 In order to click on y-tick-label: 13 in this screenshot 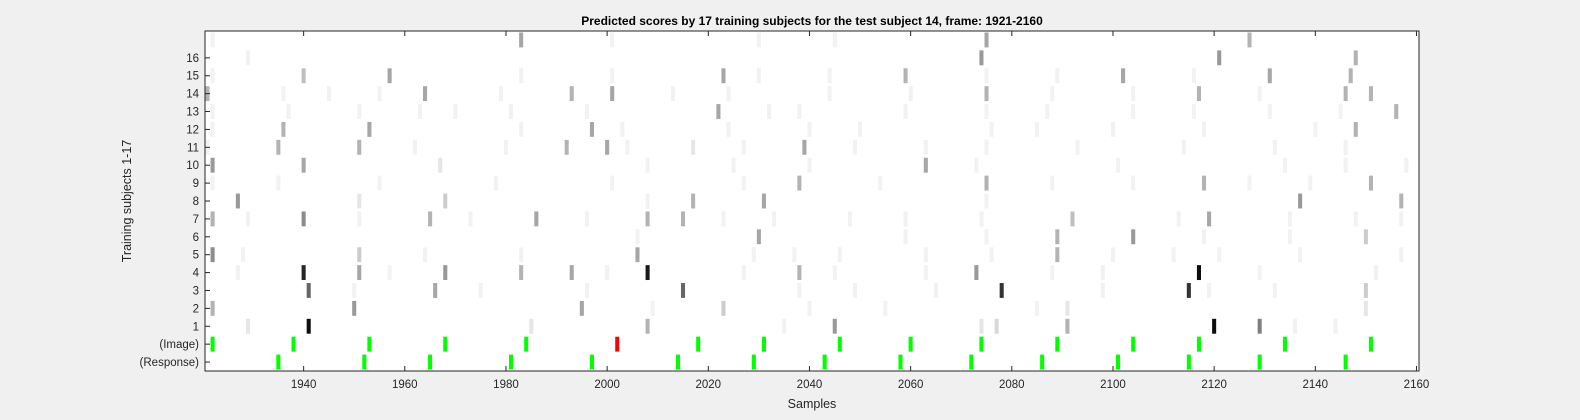, I will do `click(192, 113)`.